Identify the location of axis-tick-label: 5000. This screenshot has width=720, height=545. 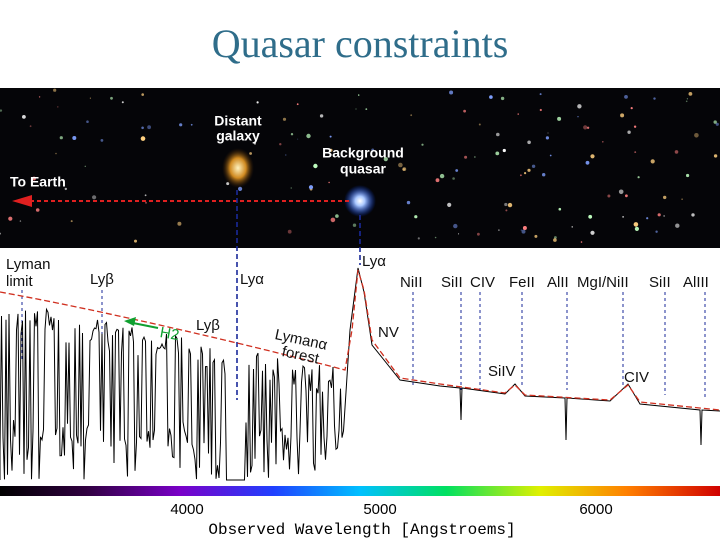
(379, 509).